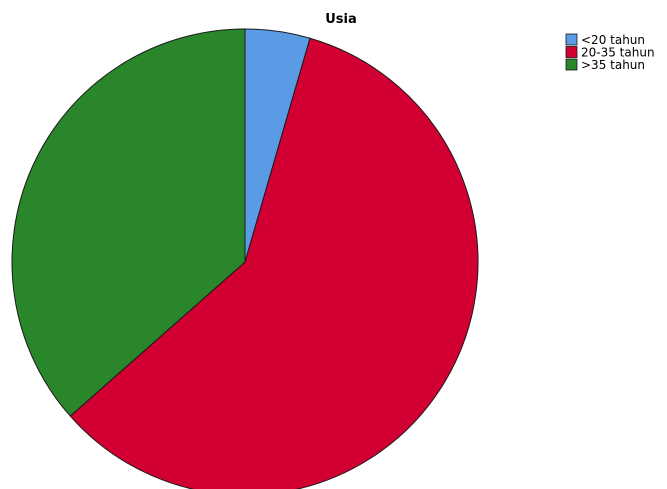 This screenshot has height=489, width=667. What do you see at coordinates (341, 19) in the screenshot?
I see `chart-title: Usia` at bounding box center [341, 19].